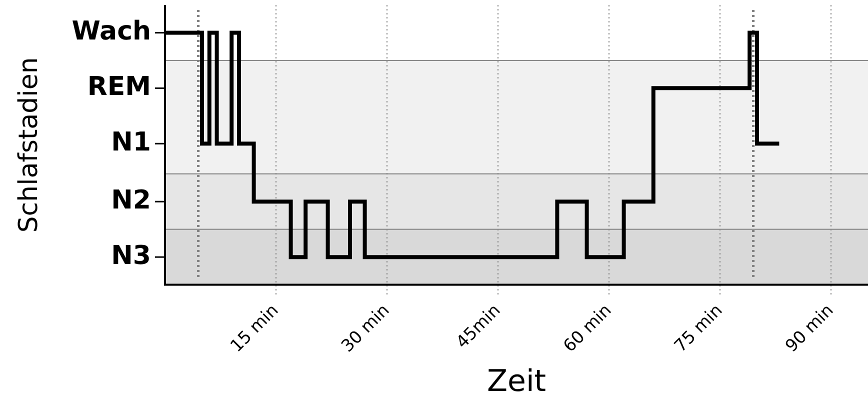 Image resolution: width=868 pixels, height=407 pixels. Describe the element at coordinates (131, 255) in the screenshot. I see `text: N3` at that location.